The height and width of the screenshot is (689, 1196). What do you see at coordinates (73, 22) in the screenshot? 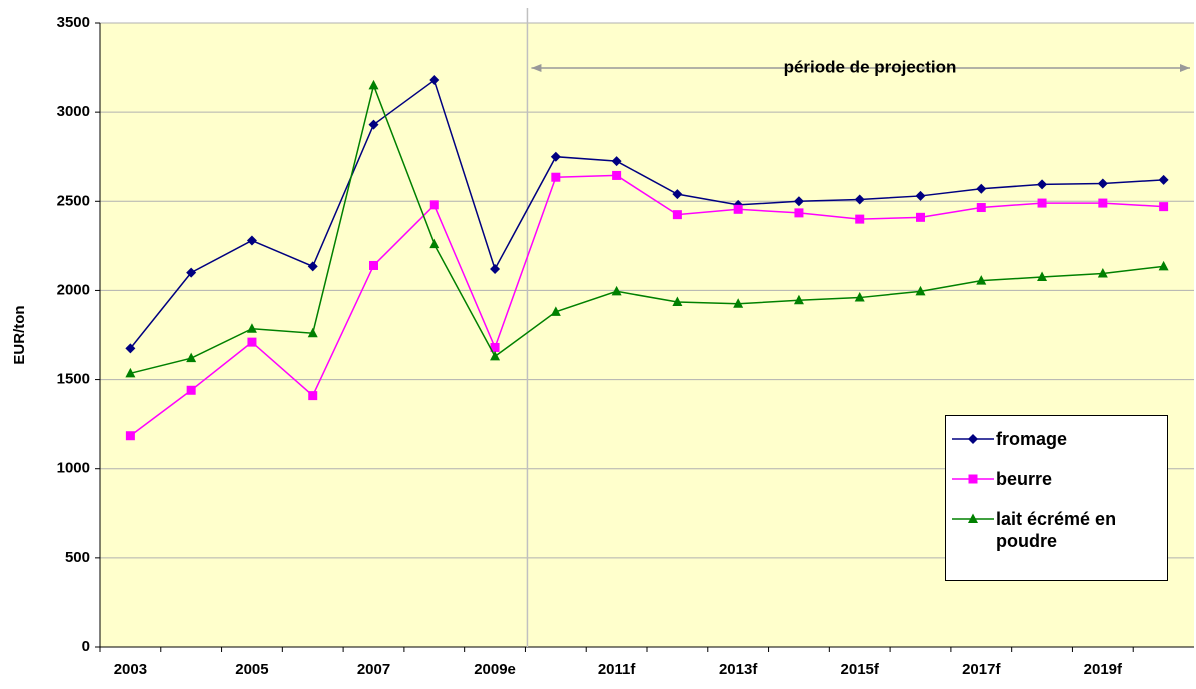
I see `y-tick-label: 3500` at bounding box center [73, 22].